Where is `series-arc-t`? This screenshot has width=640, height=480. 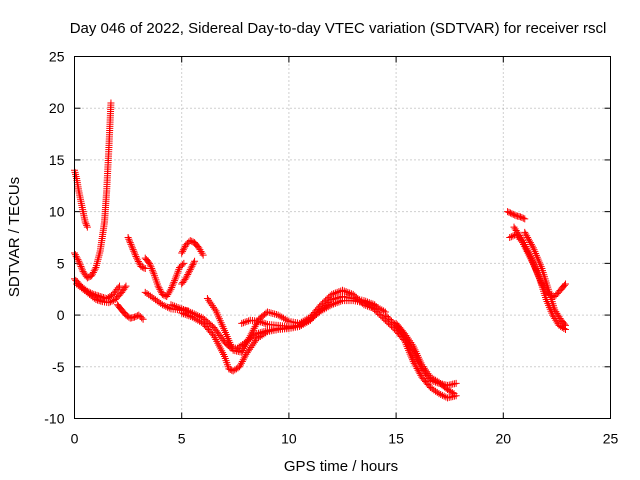 series-arc-t is located at coordinates (539, 278).